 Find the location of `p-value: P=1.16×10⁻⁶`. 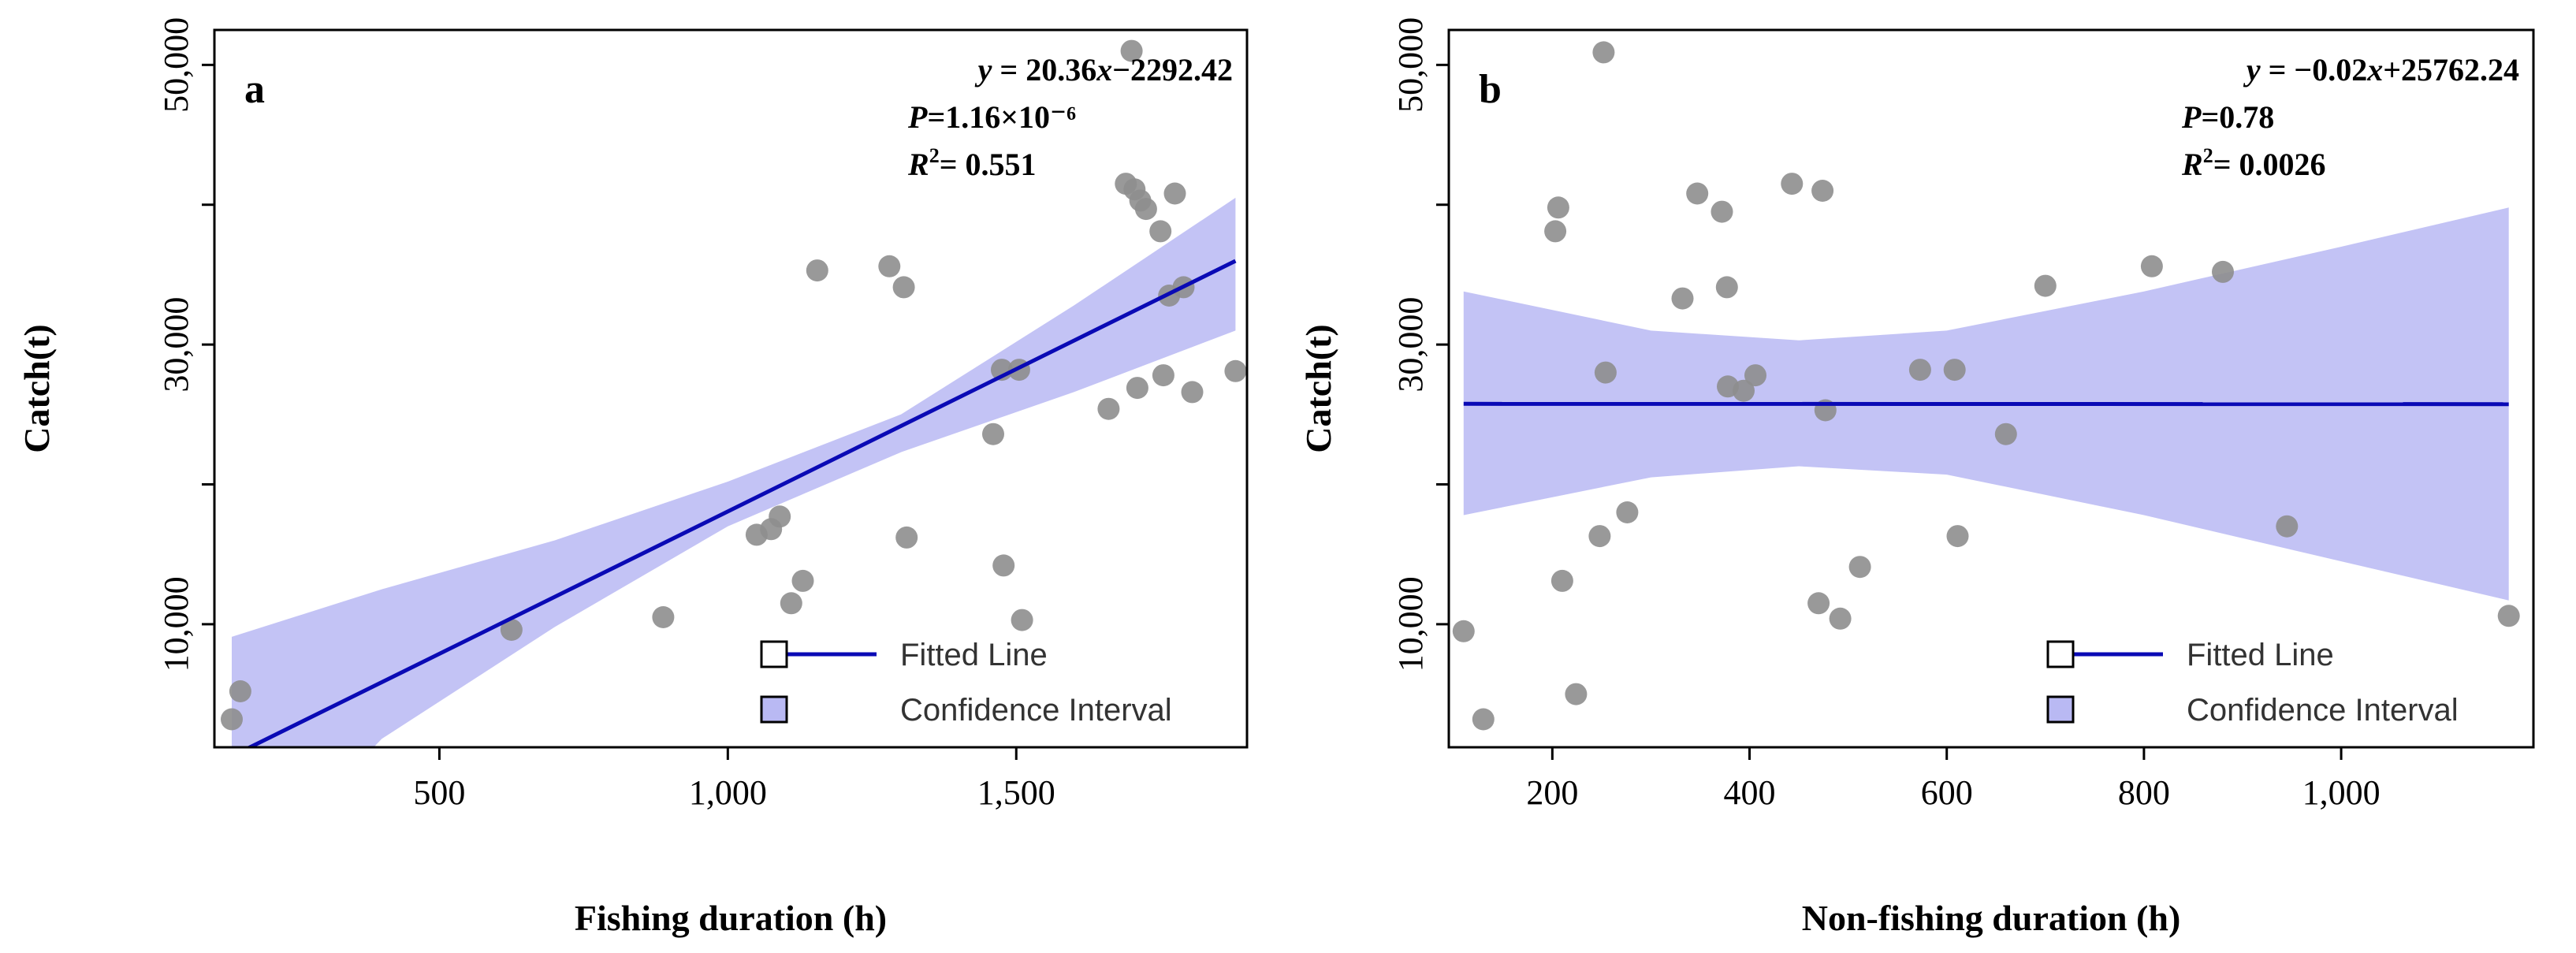

p-value: P=1.16×10⁻⁶ is located at coordinates (991, 117).